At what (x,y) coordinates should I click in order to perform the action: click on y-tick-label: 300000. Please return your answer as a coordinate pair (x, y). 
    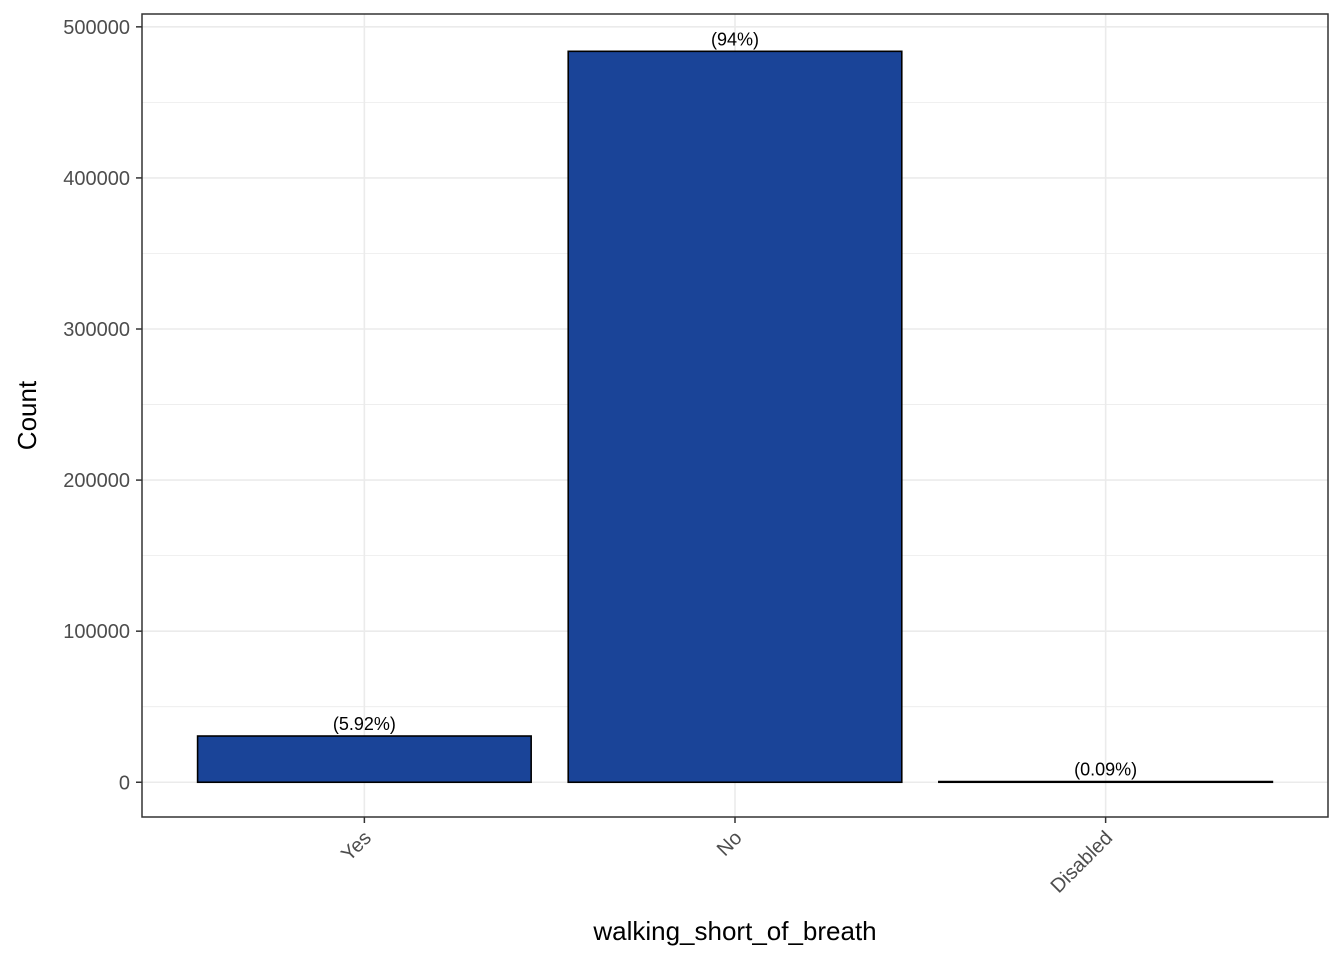
    Looking at the image, I should click on (96, 330).